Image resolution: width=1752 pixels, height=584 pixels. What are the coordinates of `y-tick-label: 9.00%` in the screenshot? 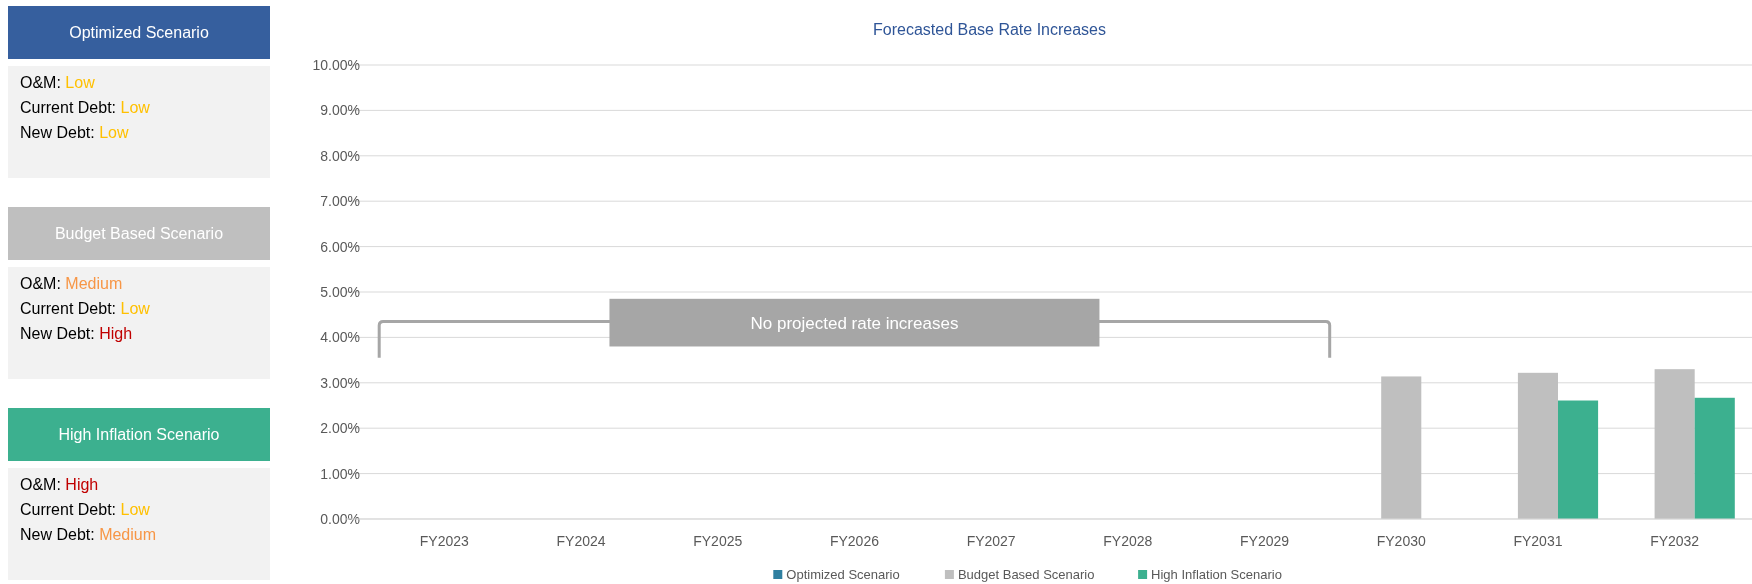 It's located at (340, 110).